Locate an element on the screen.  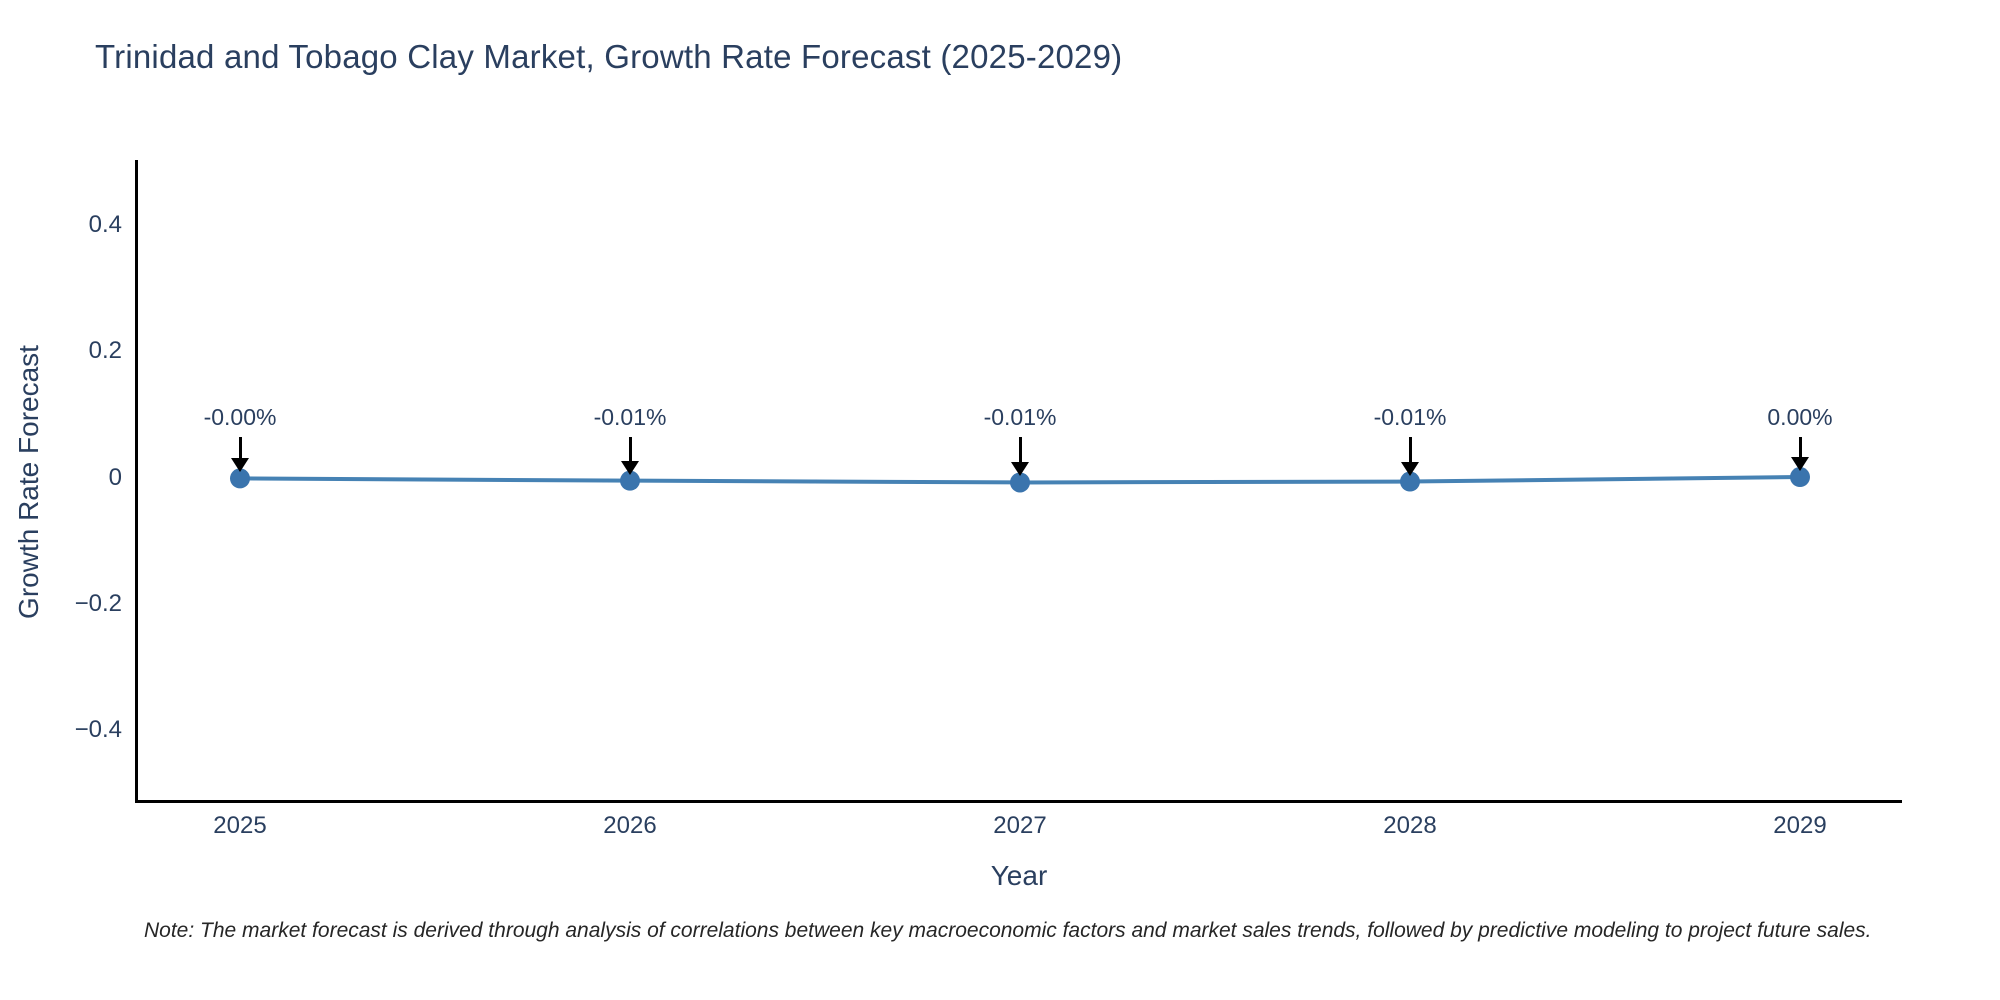
point-annotation-label: -0.00% is located at coordinates (240, 417).